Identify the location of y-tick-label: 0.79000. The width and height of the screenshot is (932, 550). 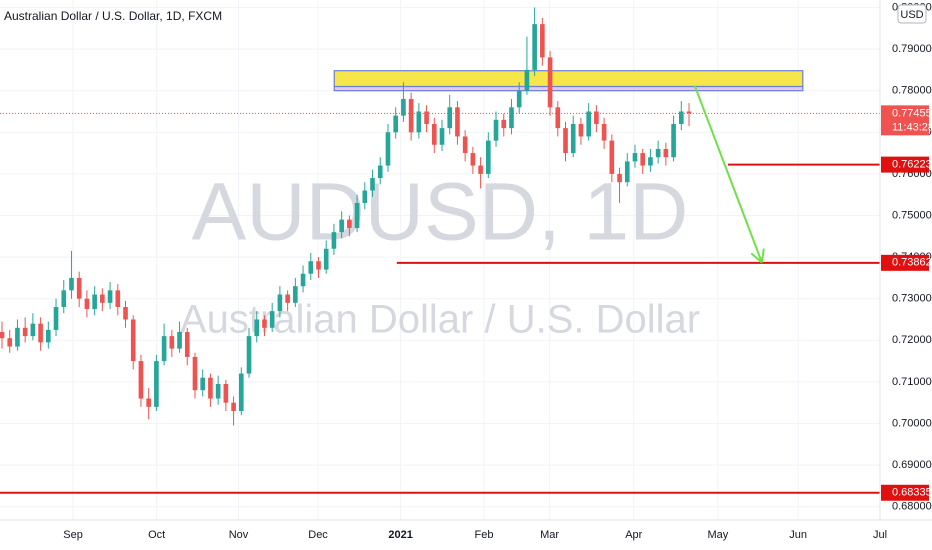
(912, 49).